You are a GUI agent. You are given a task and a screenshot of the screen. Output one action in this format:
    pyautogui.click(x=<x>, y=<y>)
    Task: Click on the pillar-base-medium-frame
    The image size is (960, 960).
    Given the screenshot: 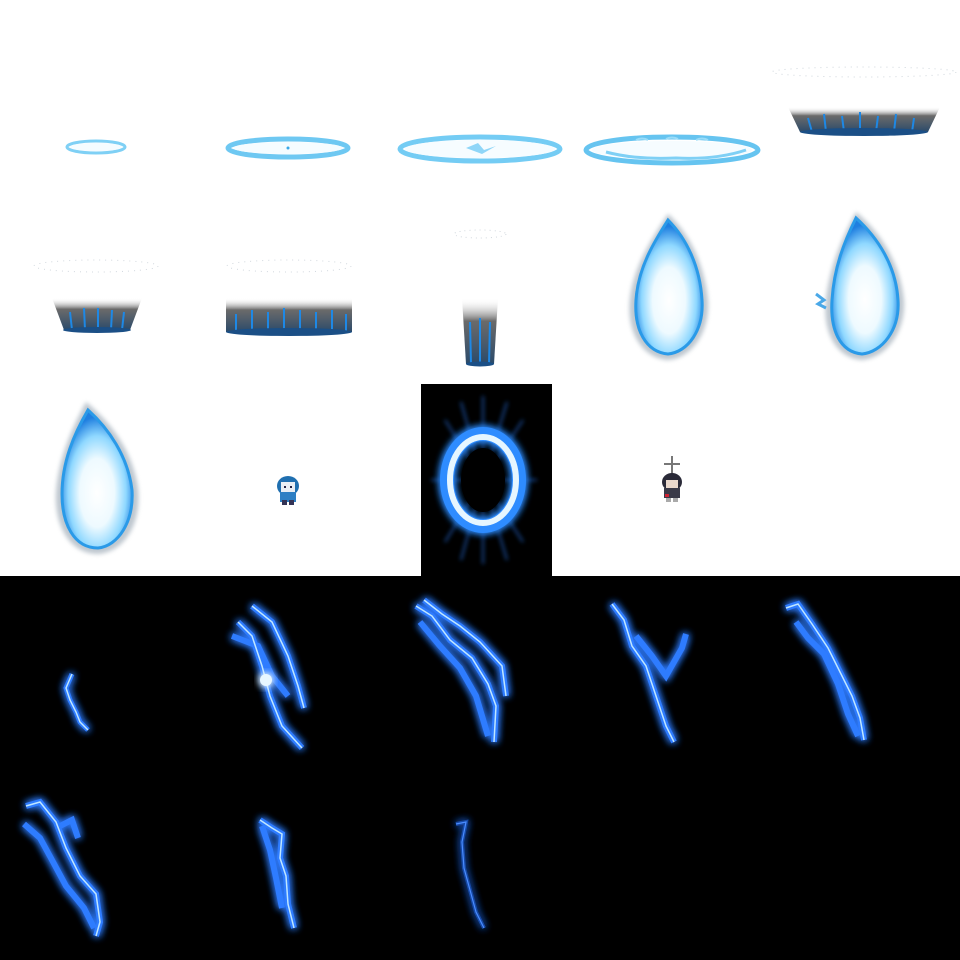 What is the action you would take?
    pyautogui.click(x=96, y=288)
    